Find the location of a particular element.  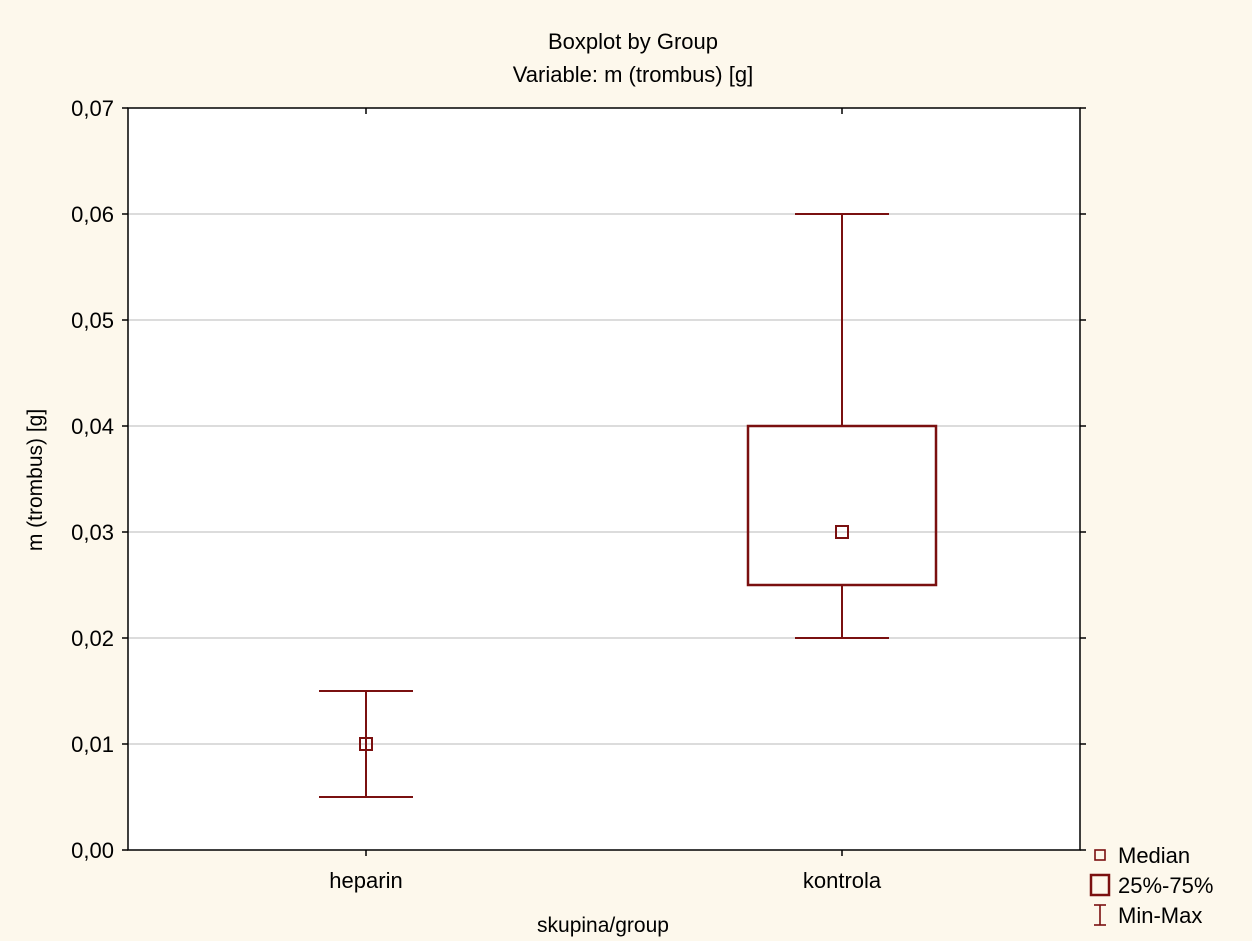

legend-label: Median is located at coordinates (1154, 855).